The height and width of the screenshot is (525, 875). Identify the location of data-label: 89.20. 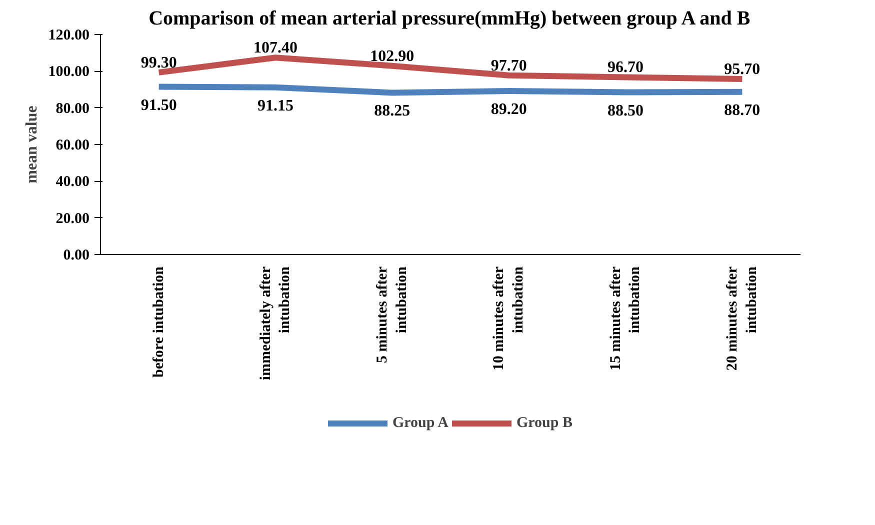
(508, 109).